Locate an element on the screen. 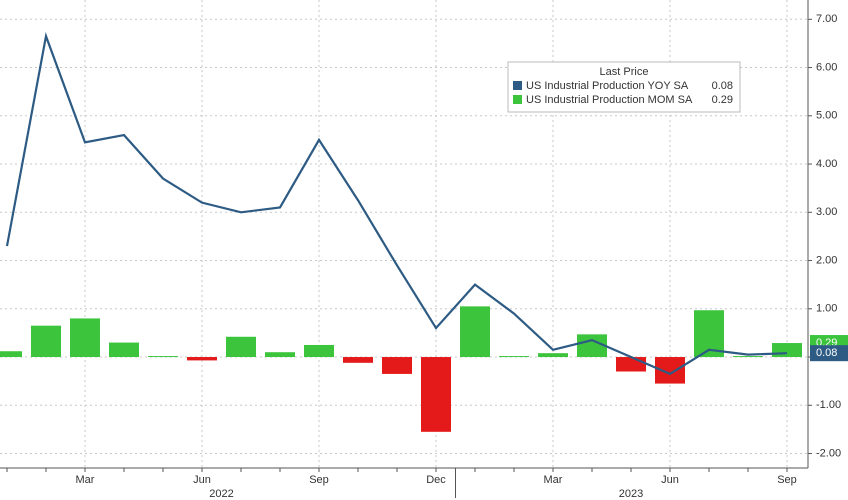 The image size is (848, 500). legend-box is located at coordinates (624, 87).